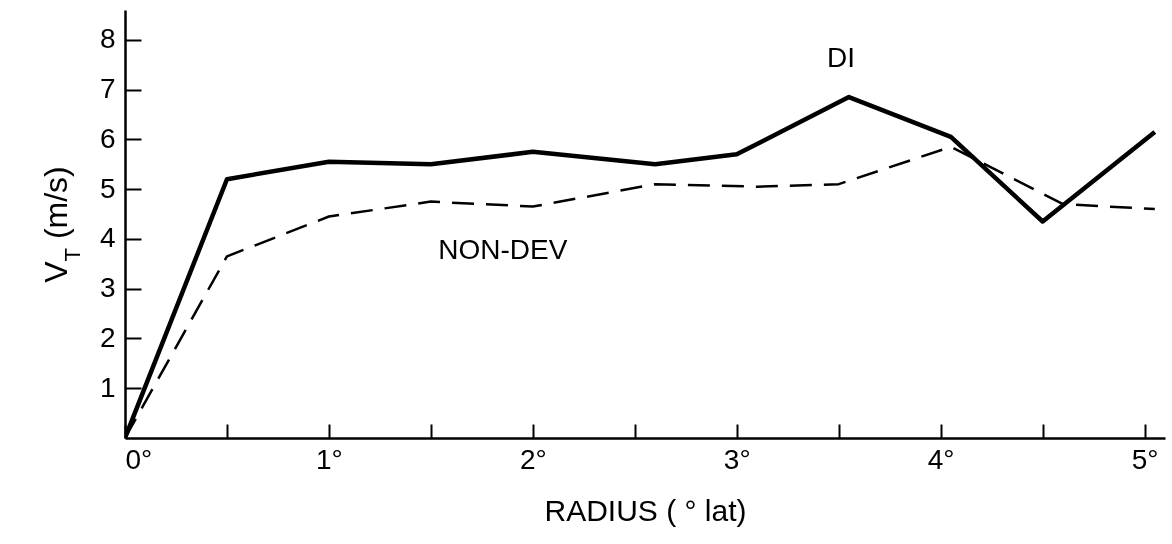 The image size is (1172, 544). What do you see at coordinates (645, 510) in the screenshot?
I see `x-axis-title: RADIUS ( ° lat)` at bounding box center [645, 510].